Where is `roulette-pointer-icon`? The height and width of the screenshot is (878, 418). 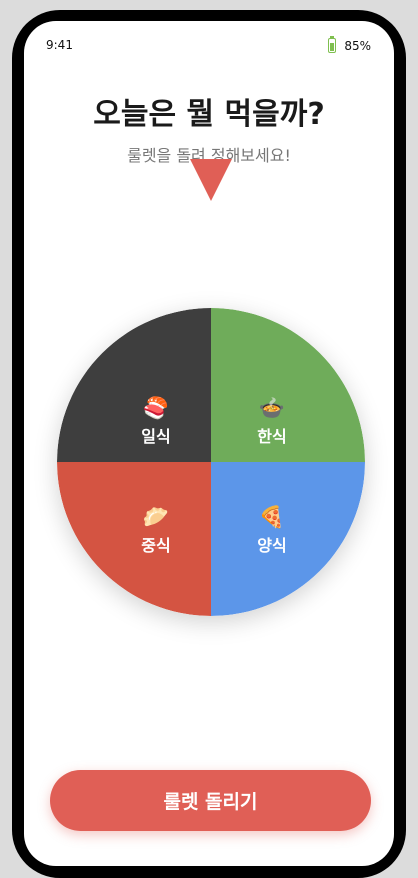
roulette-pointer-icon is located at coordinates (211, 180).